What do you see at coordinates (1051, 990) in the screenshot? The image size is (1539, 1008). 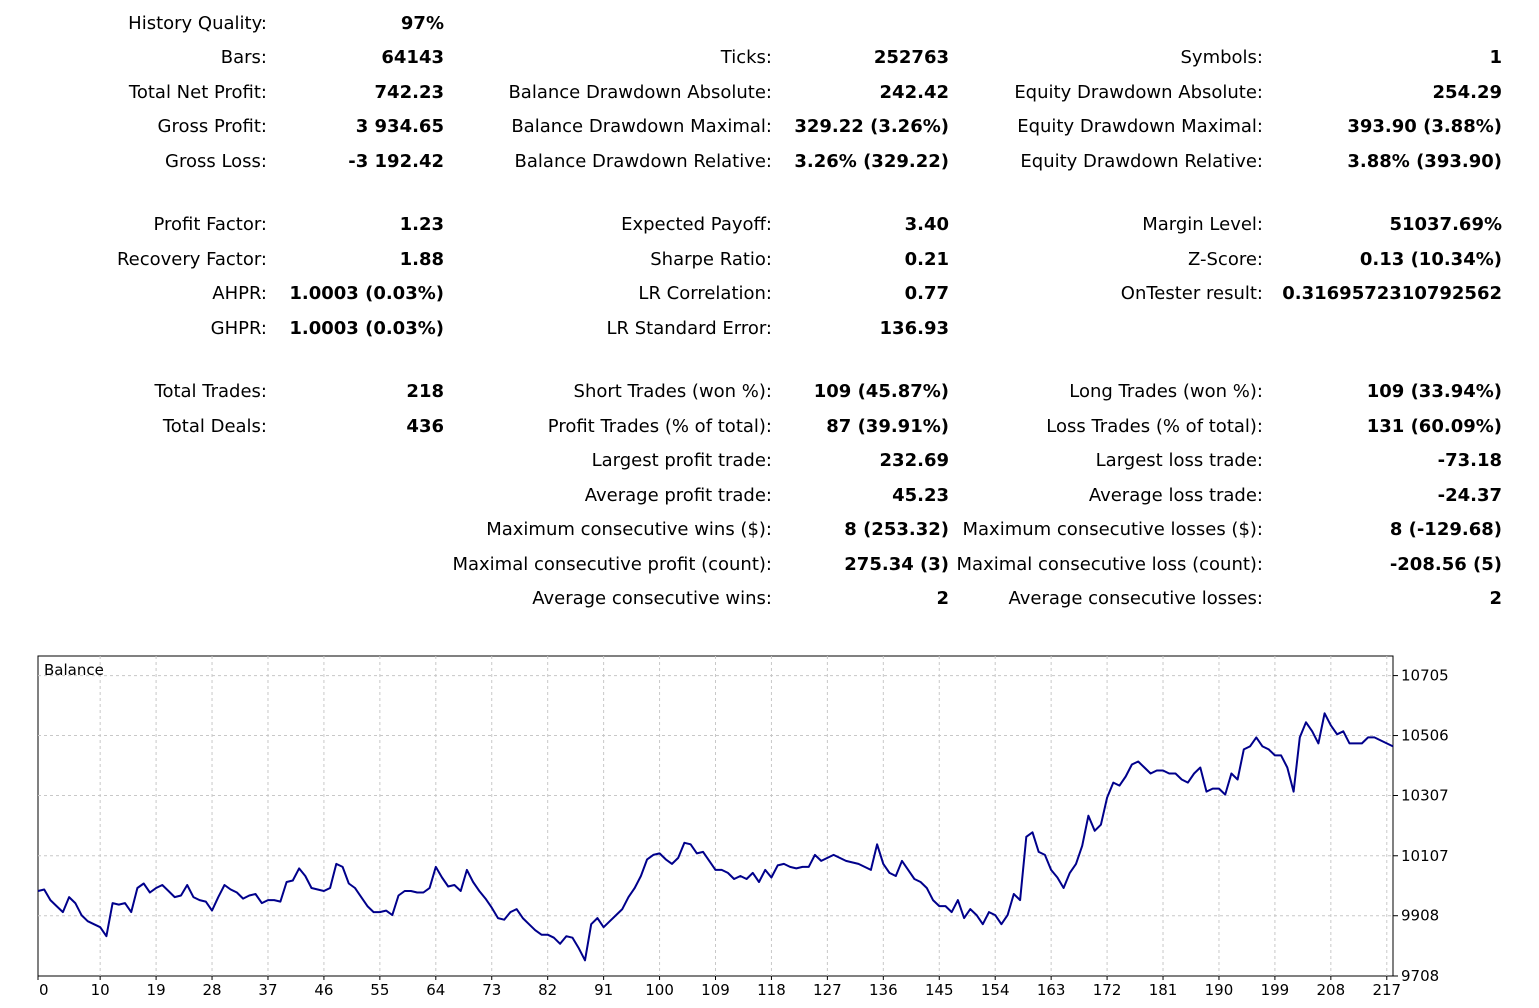 I see `x-tick-label: 163` at bounding box center [1051, 990].